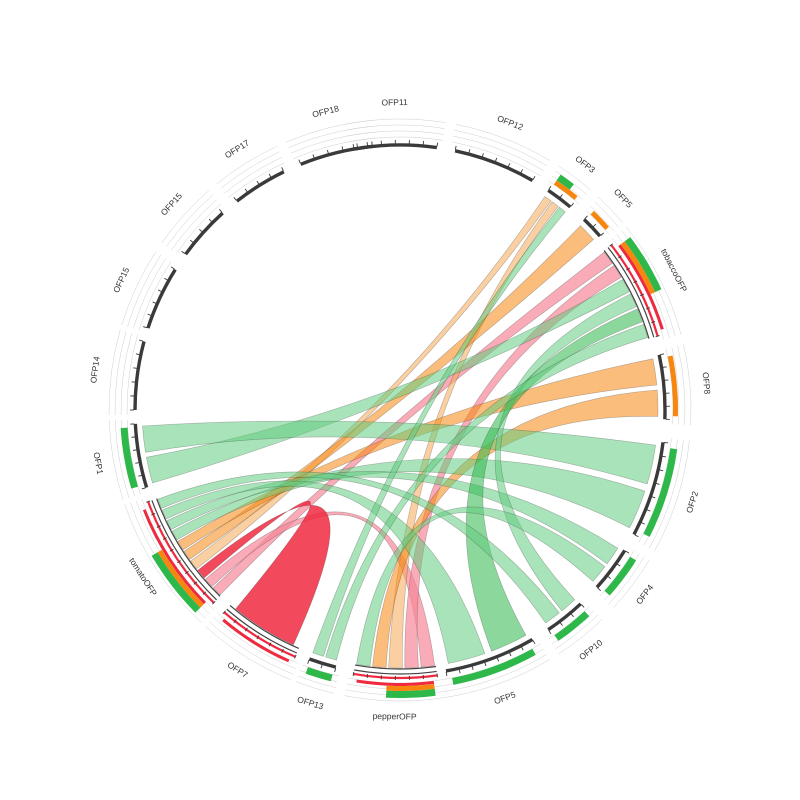  What do you see at coordinates (238, 670) in the screenshot?
I see `segment-label: OFP7` at bounding box center [238, 670].